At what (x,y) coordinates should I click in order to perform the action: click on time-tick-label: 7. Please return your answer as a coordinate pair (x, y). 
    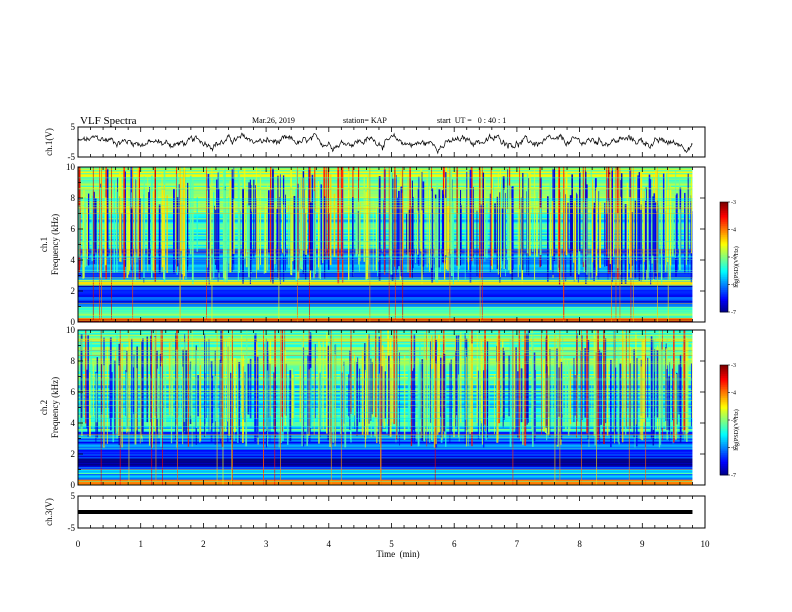
    Looking at the image, I should click on (517, 544).